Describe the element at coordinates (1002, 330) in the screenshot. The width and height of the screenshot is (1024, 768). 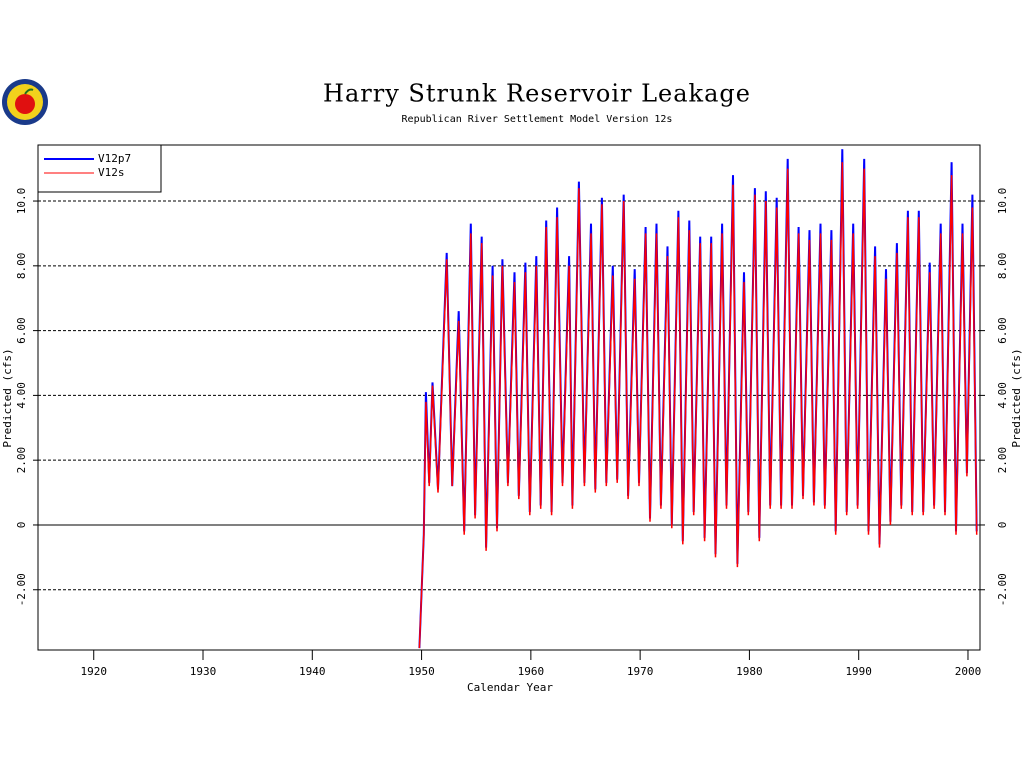
I see `y2-tick-label: 6.00` at that location.